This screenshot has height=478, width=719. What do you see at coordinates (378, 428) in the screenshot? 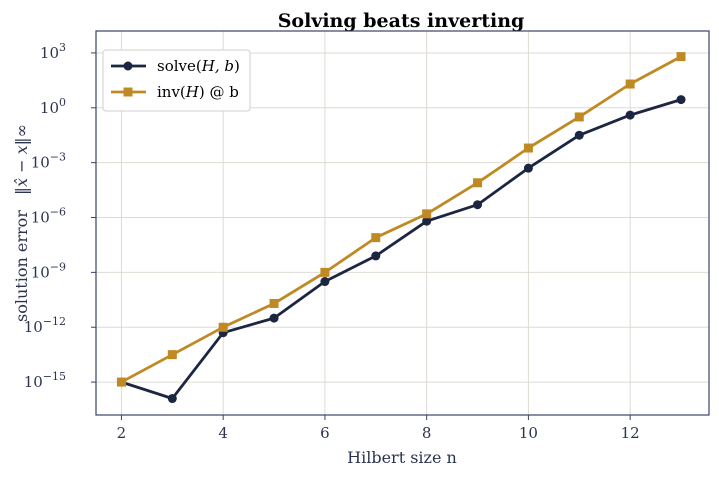
I see `x-axis: 2 4 6 8 10 12` at bounding box center [378, 428].